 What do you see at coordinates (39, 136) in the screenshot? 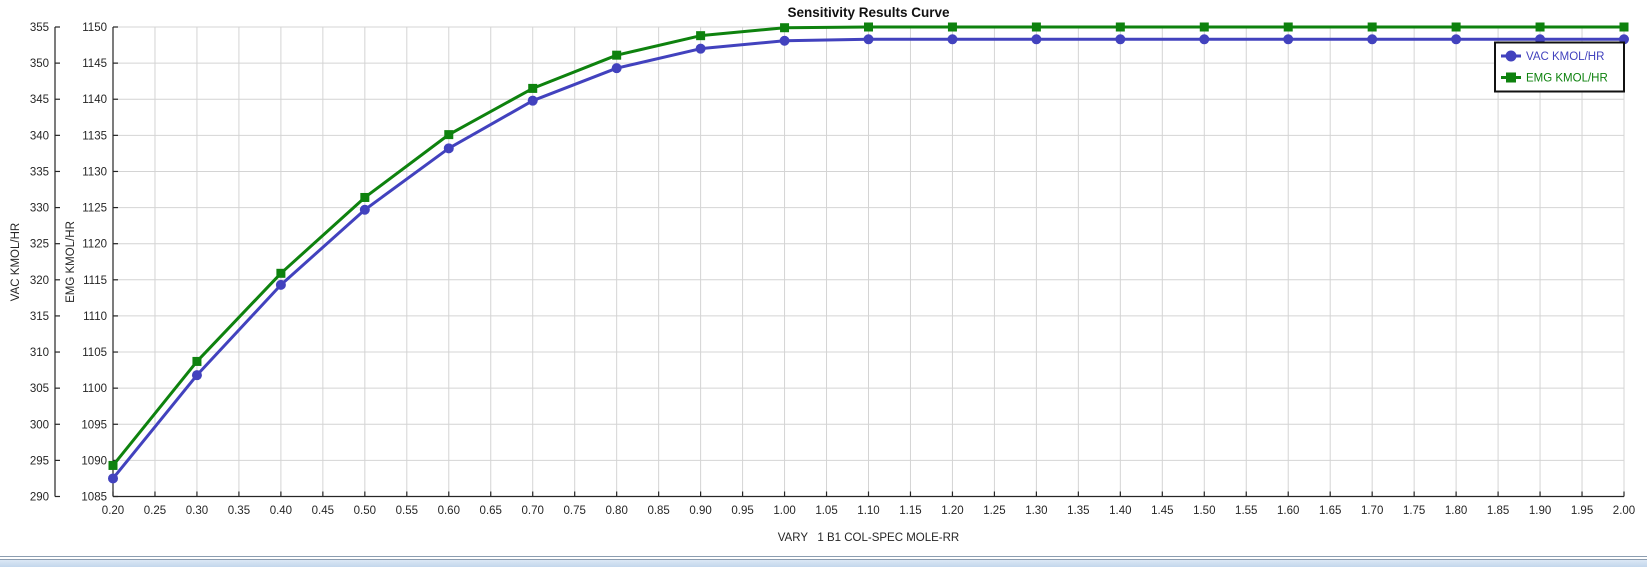
I see `vac-tick-label: 340` at bounding box center [39, 136].